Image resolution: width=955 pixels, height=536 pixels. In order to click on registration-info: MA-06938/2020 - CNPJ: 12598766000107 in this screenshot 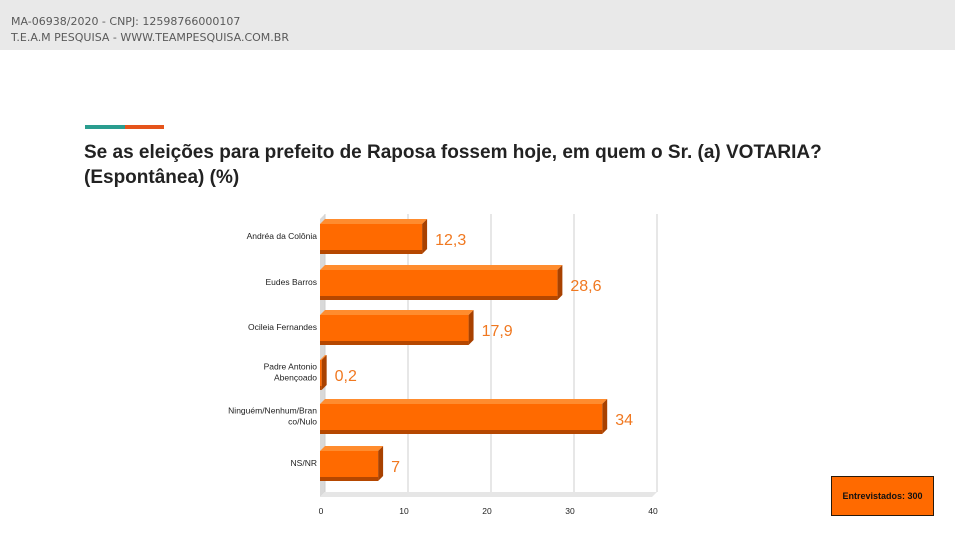, I will do `click(126, 21)`.